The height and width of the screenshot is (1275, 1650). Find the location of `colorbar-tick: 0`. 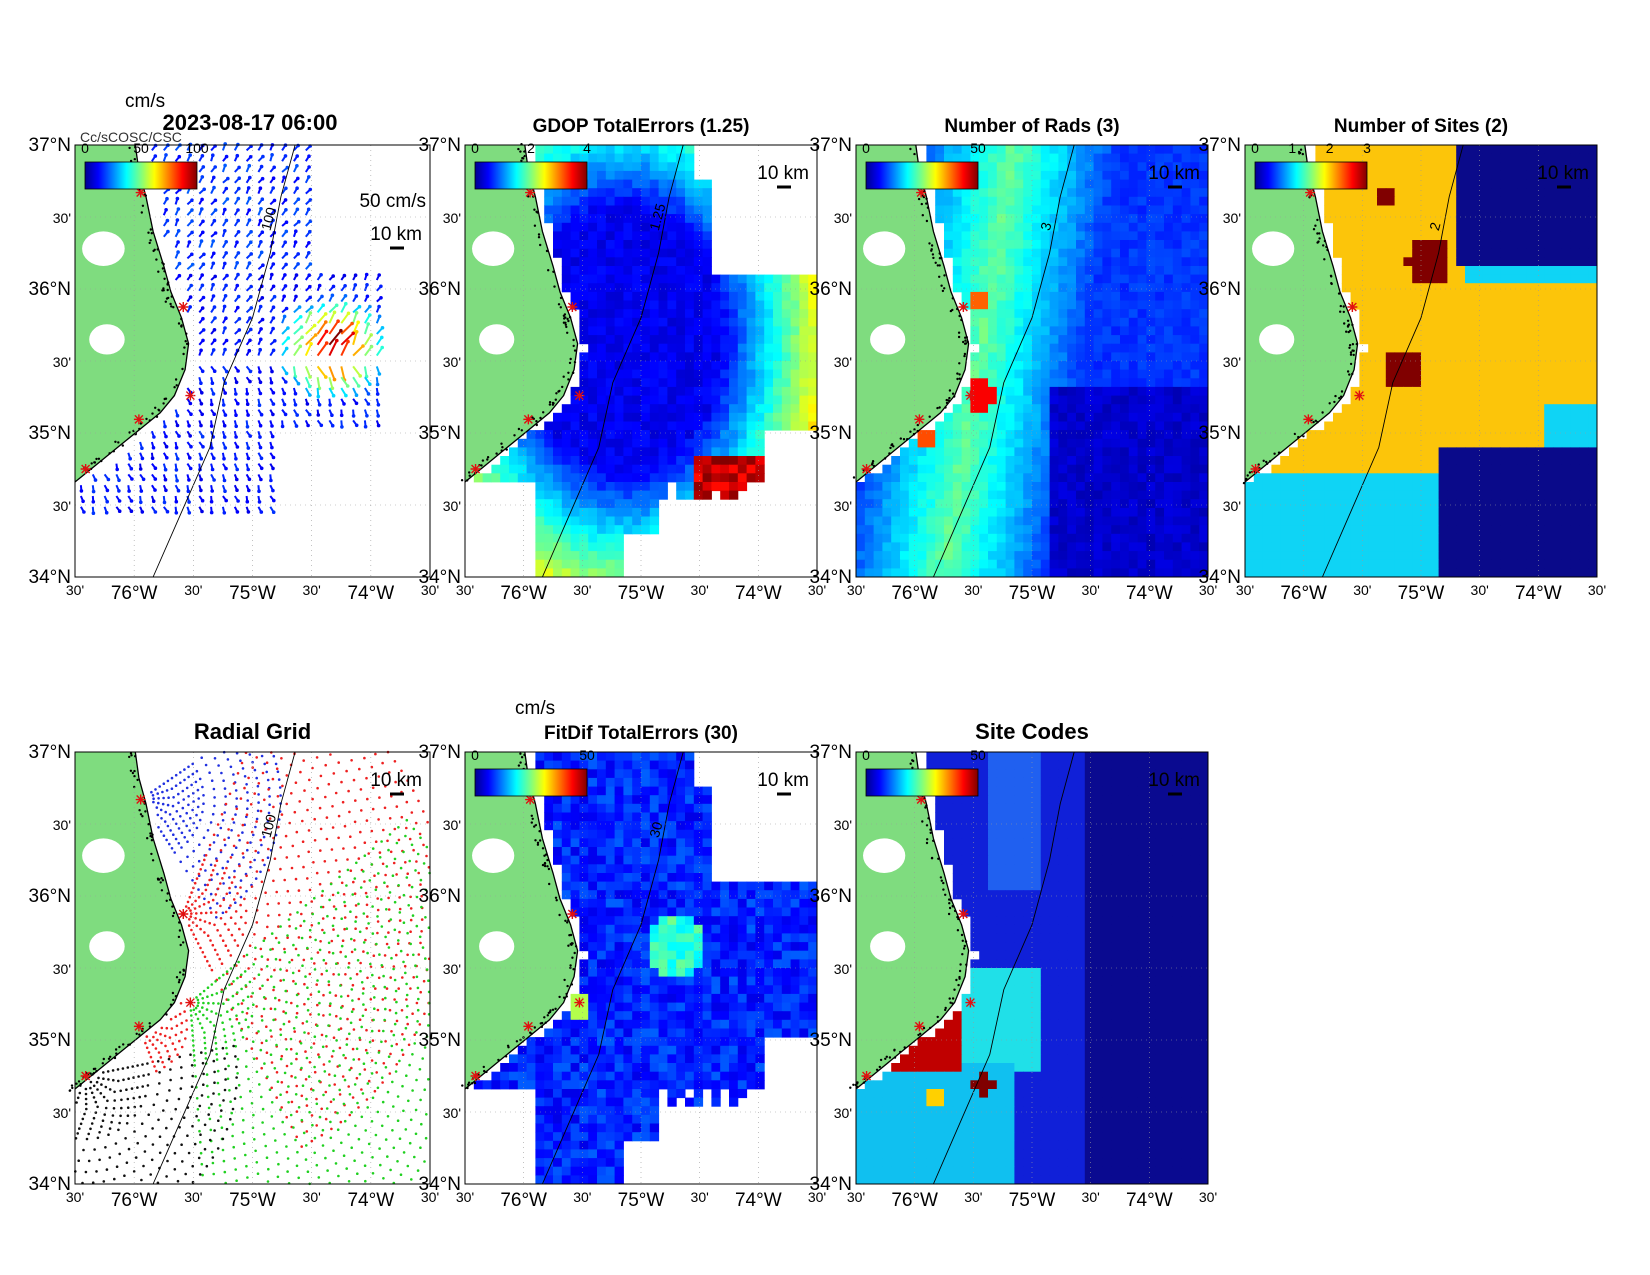

colorbar-tick: 0 is located at coordinates (475, 148).